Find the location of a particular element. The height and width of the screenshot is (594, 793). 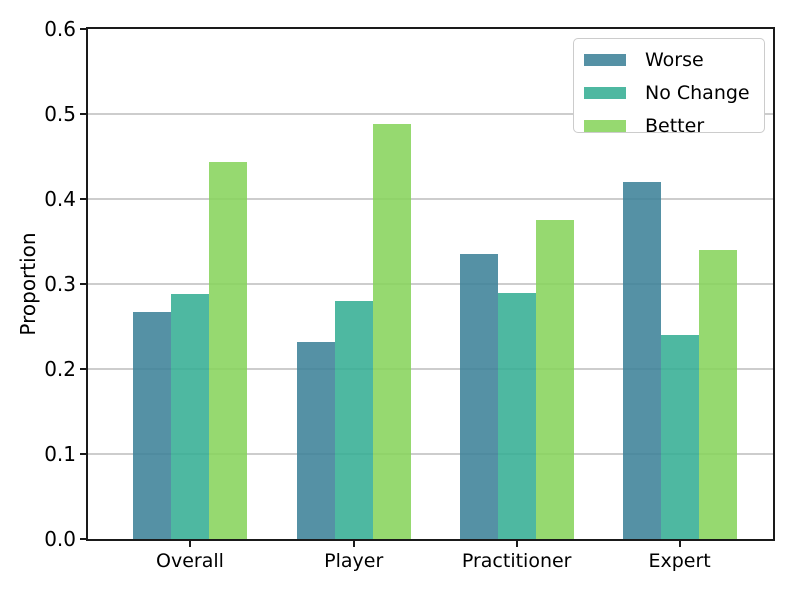

y-tick-label: 0.1 is located at coordinates (60, 454).